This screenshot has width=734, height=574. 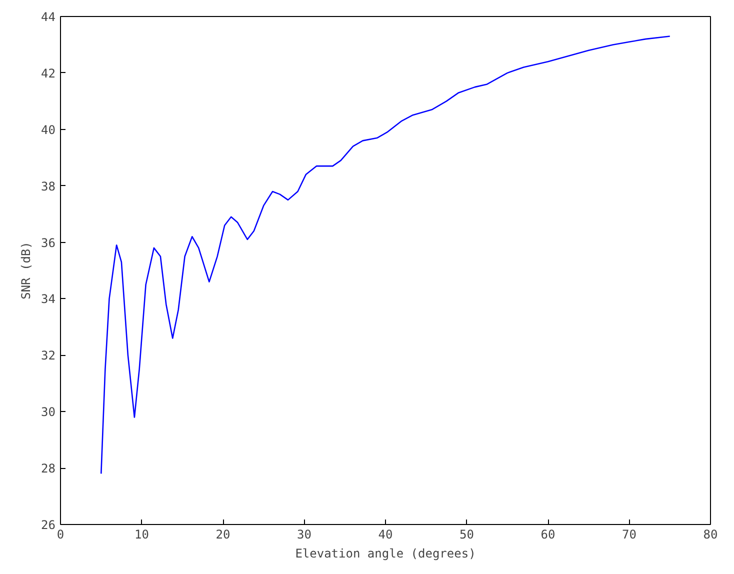 I want to click on x-tick-label: 60, so click(x=548, y=535).